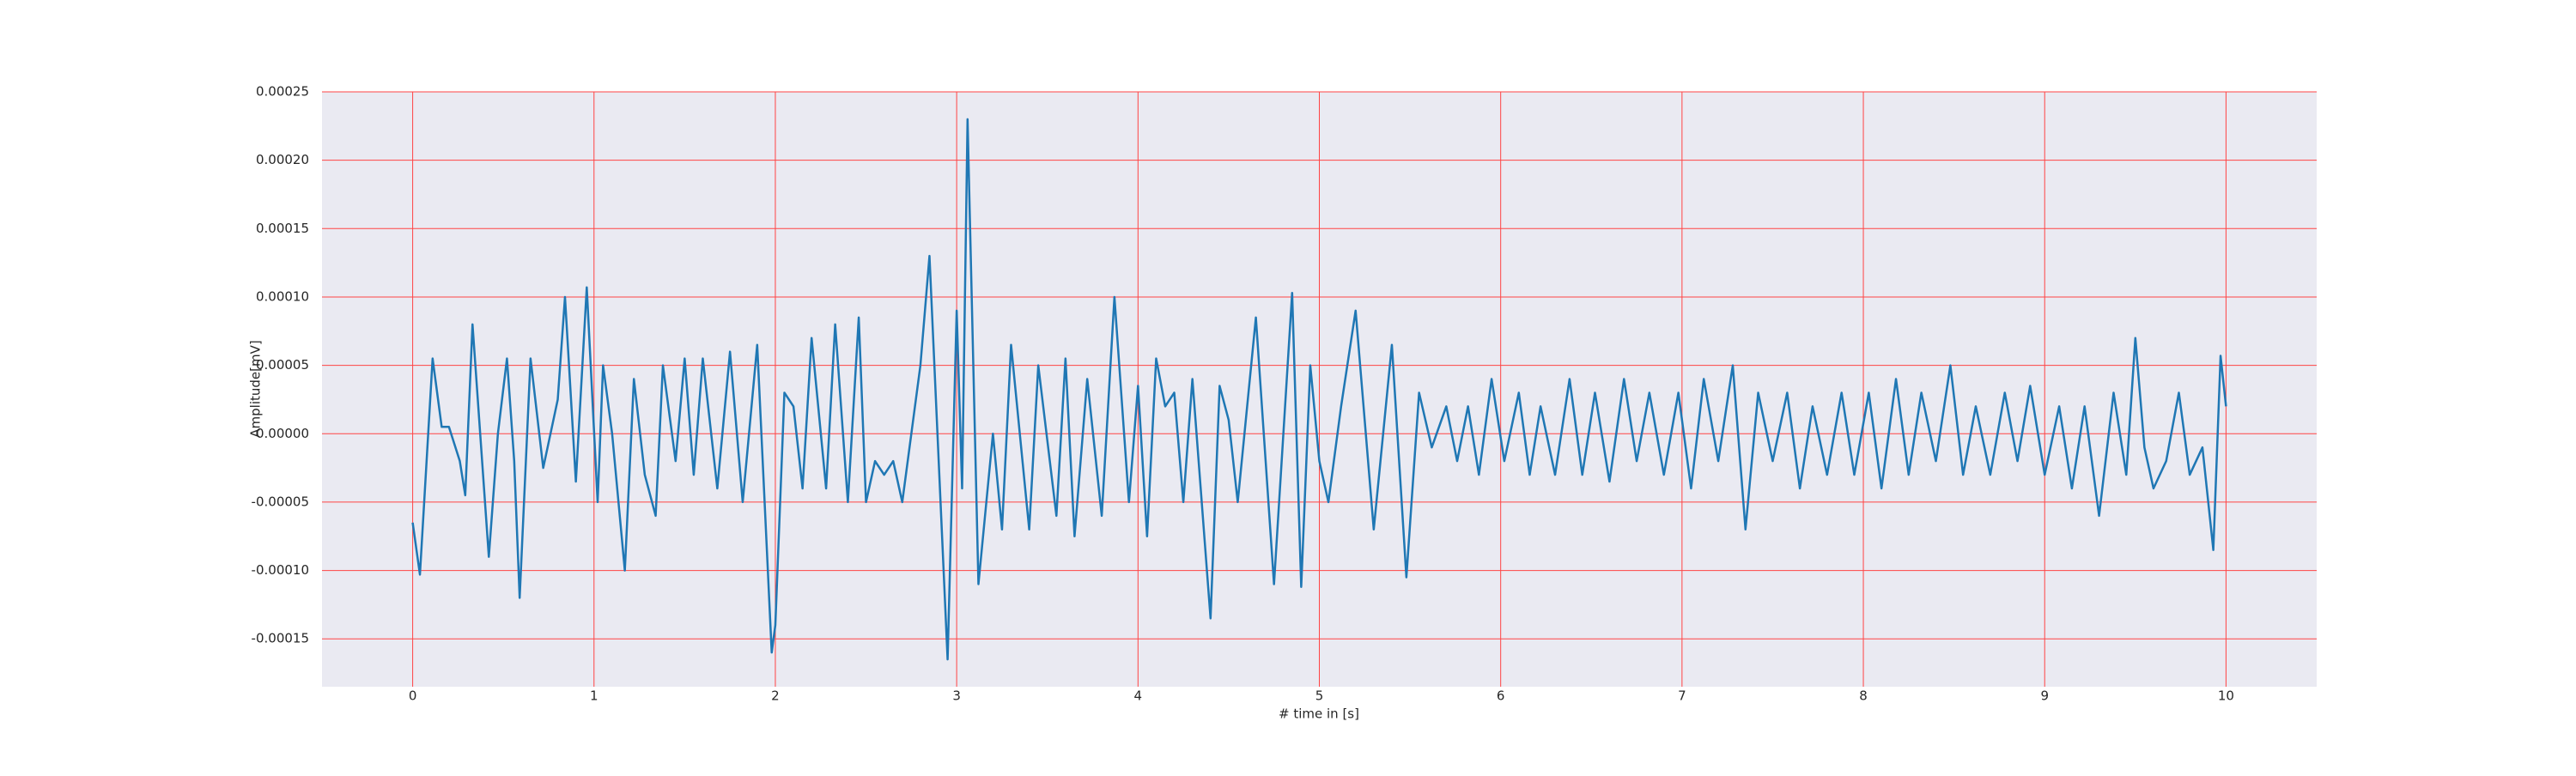 This screenshot has height=776, width=2576. What do you see at coordinates (1319, 696) in the screenshot?
I see `x-tick-label: 5` at bounding box center [1319, 696].